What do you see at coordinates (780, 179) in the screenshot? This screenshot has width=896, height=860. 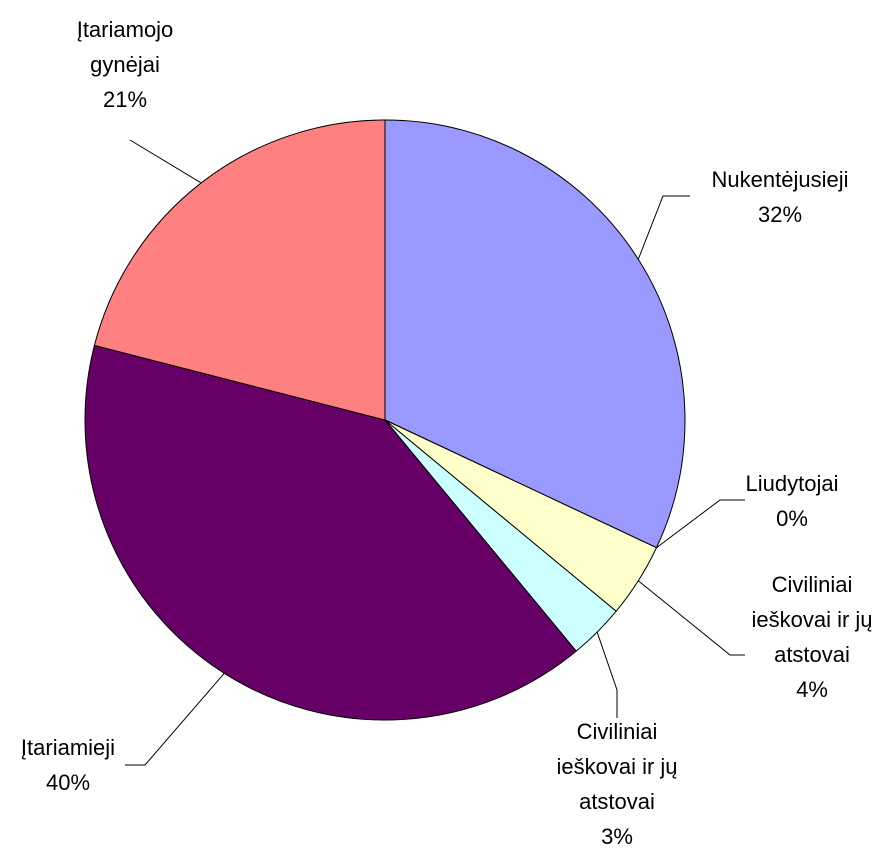 I see `slice-name: Nukentėjusieji` at bounding box center [780, 179].